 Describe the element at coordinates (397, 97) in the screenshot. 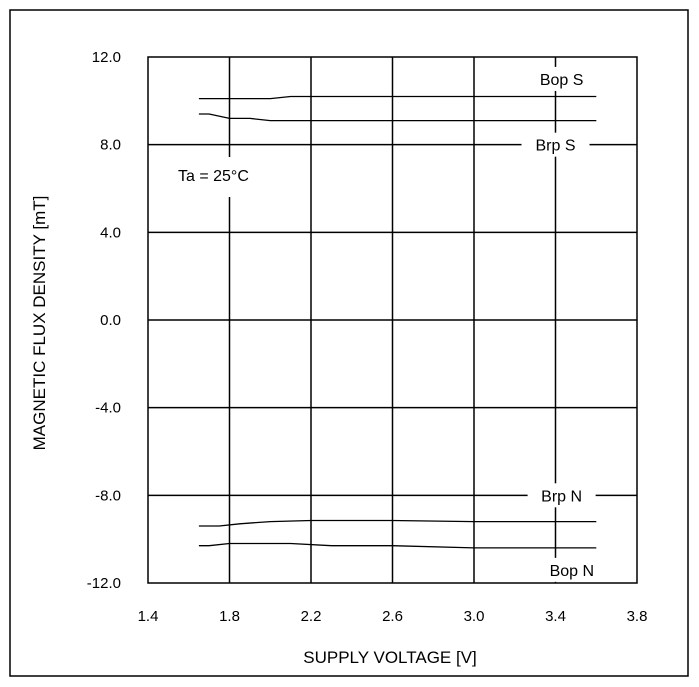

I see `series-line-bop-s` at that location.